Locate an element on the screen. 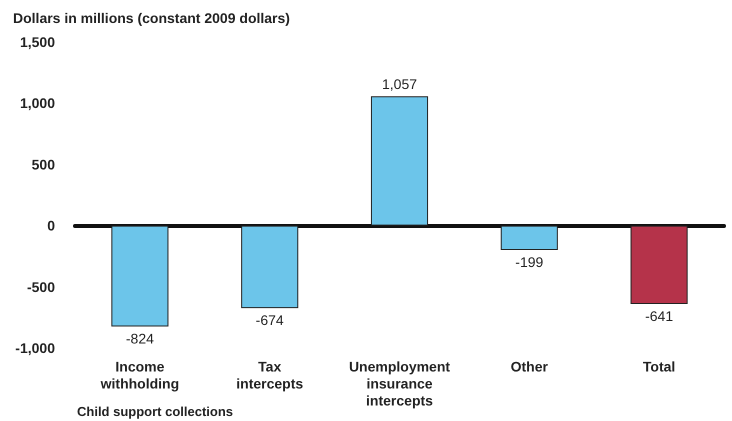  x-tick-label: Income withholding is located at coordinates (140, 375).